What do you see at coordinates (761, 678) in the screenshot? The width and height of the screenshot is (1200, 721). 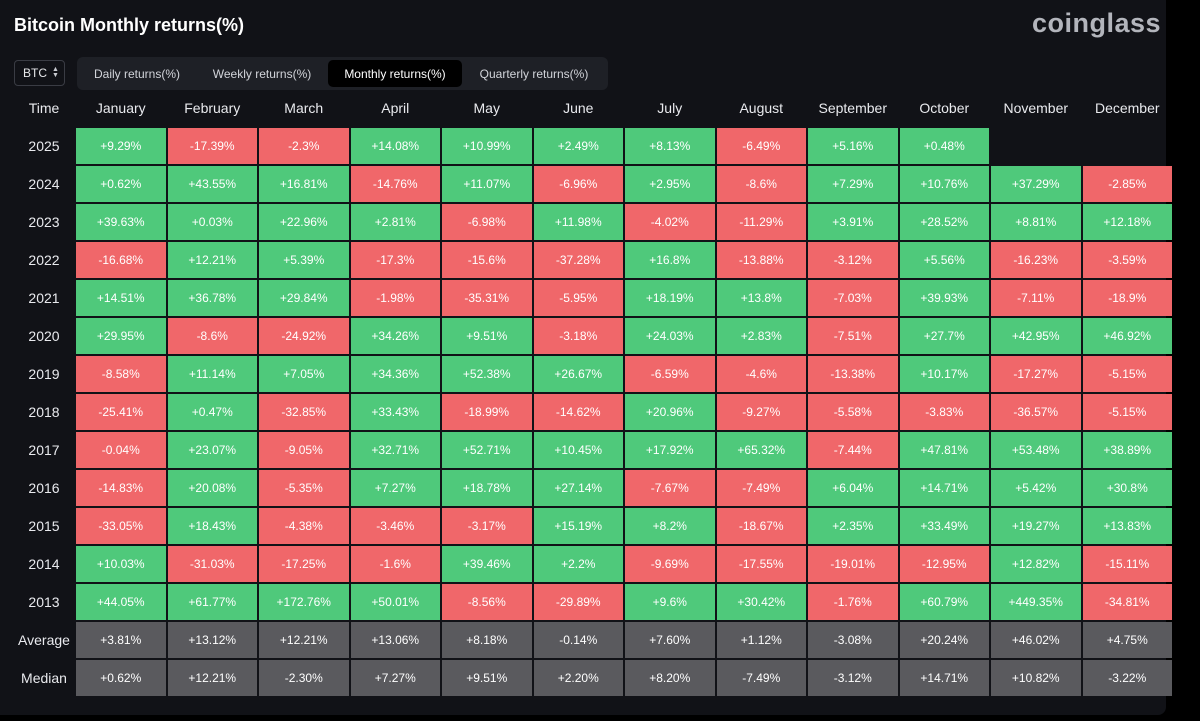 I see `median-cell: -7.49%` at bounding box center [761, 678].